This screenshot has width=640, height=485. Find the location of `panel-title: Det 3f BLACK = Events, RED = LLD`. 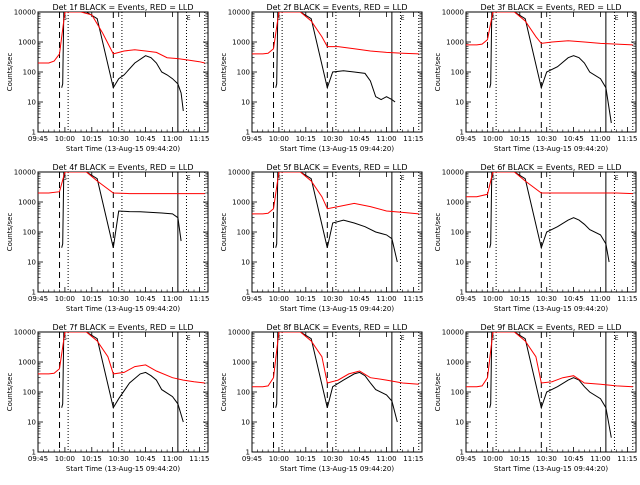

panel-title: Det 3f BLACK = Events, RED = LLD is located at coordinates (550, 7).